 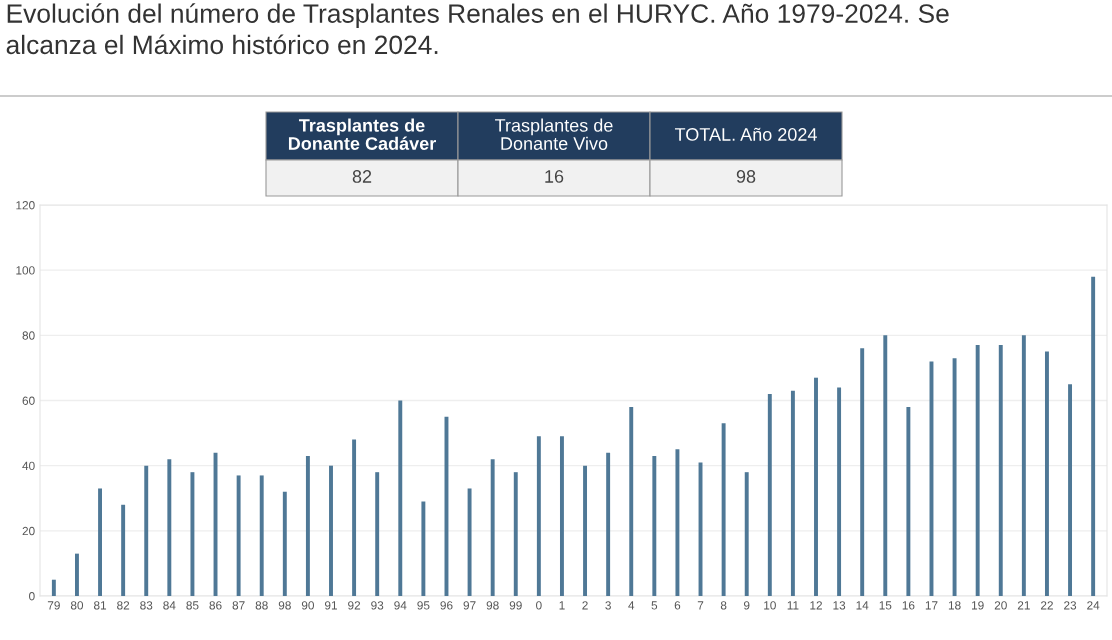 I want to click on y-tick-label: 0, so click(x=32, y=596).